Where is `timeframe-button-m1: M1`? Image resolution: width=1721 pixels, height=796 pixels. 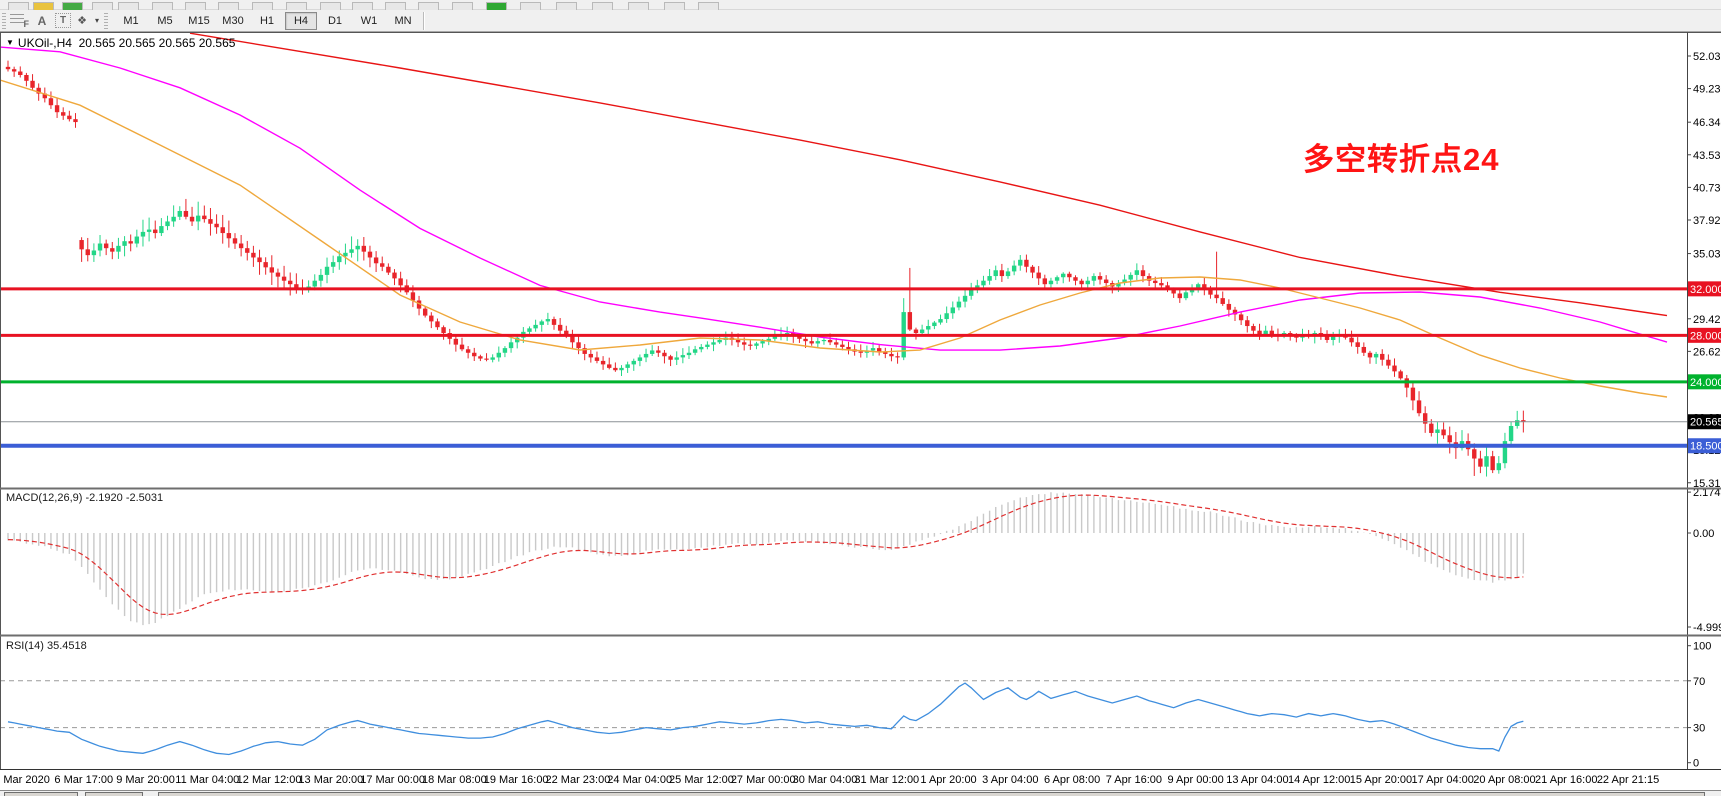
timeframe-button-m1: M1 is located at coordinates (131, 20).